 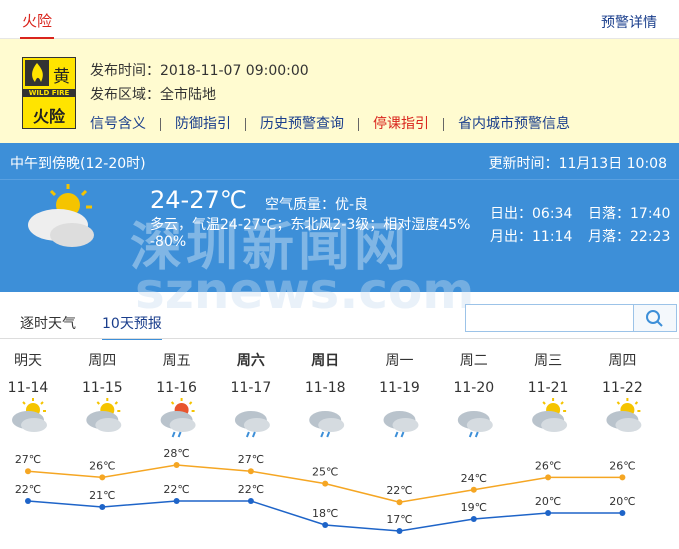 I want to click on weekday: 明天, so click(x=28, y=361).